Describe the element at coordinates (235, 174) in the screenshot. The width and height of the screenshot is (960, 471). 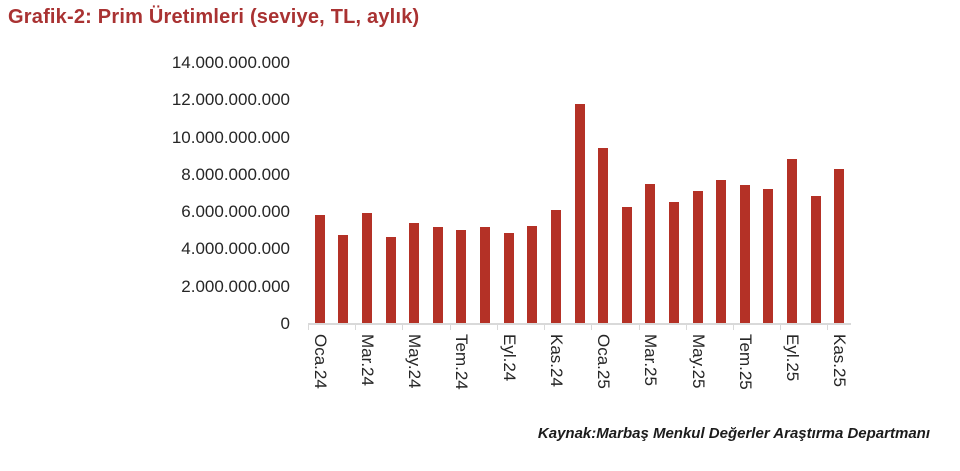
I see `y-axis-tick-label: 8.000.000.000` at that location.